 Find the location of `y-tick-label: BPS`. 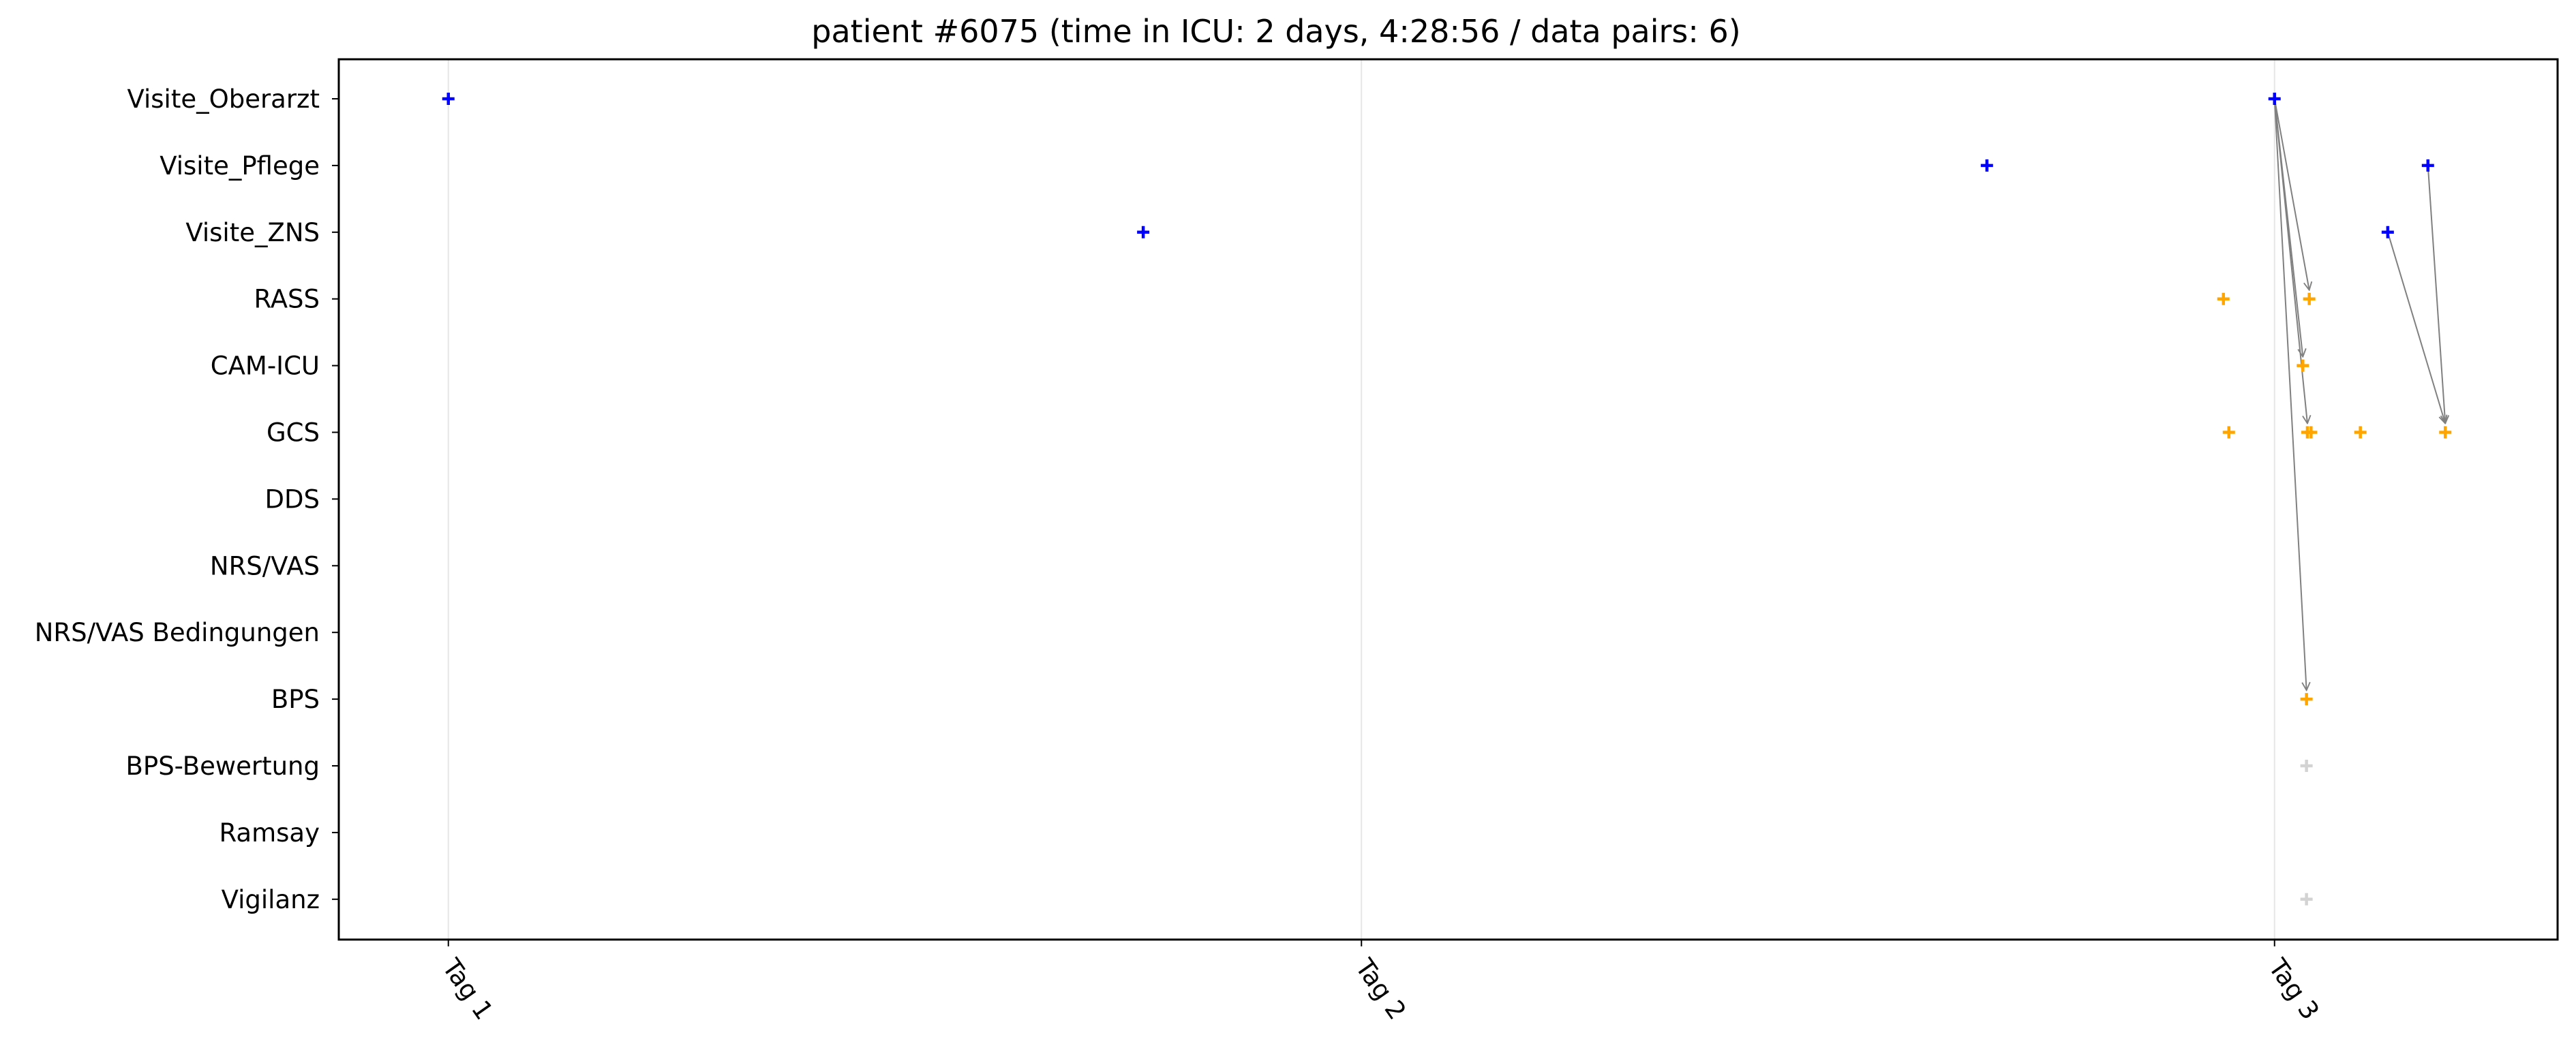

y-tick-label: BPS is located at coordinates (296, 699).